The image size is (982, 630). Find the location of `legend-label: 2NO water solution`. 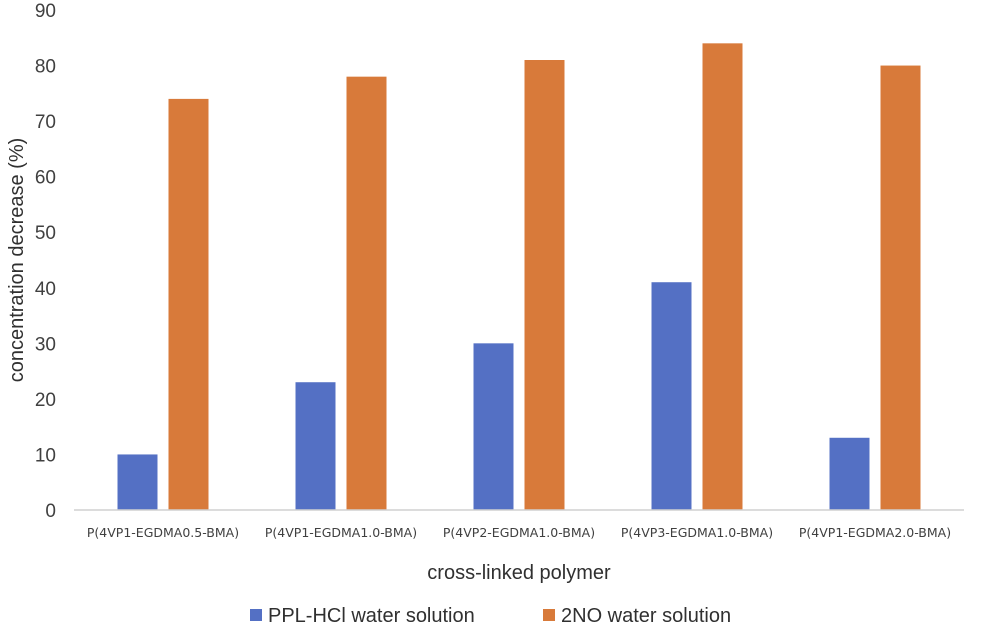

legend-label: 2NO water solution is located at coordinates (646, 616).